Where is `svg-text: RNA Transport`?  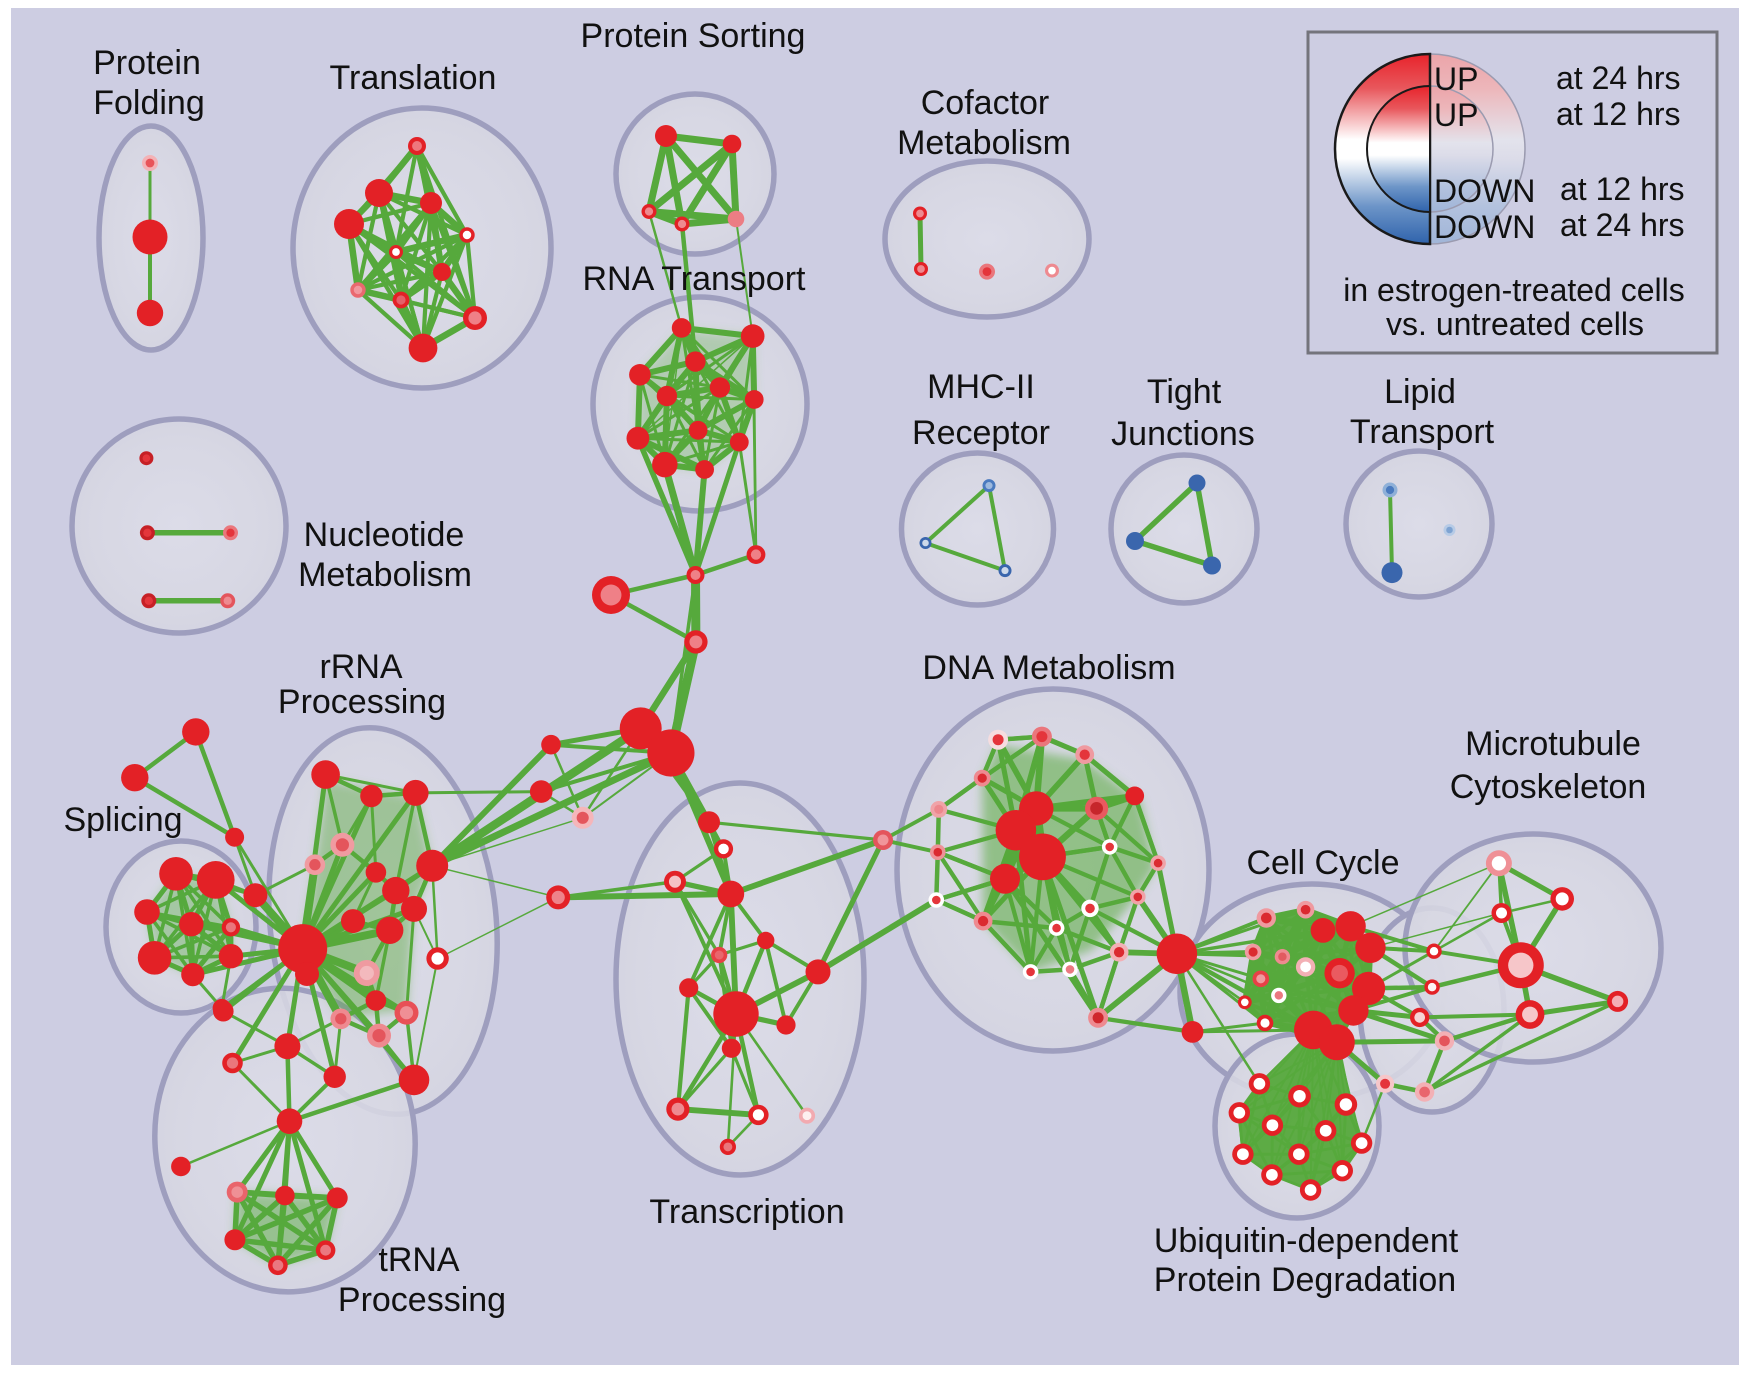
svg-text: RNA Transport is located at coordinates (695, 279).